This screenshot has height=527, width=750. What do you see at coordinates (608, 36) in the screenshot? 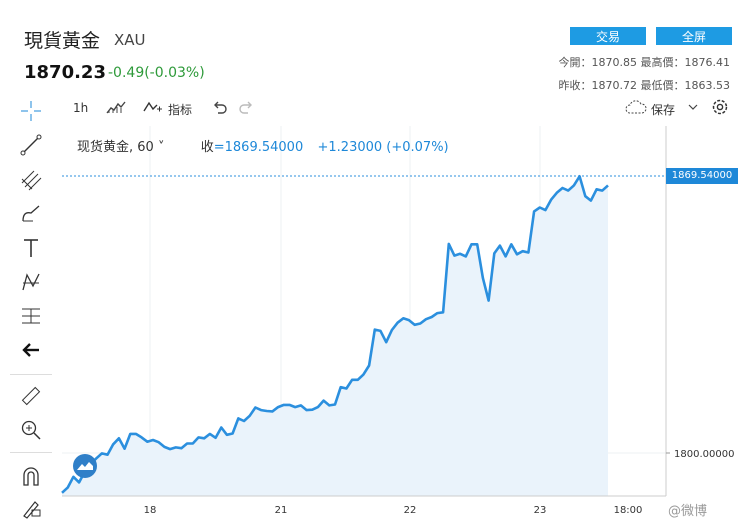
I see `trade-button: 交易` at bounding box center [608, 36].